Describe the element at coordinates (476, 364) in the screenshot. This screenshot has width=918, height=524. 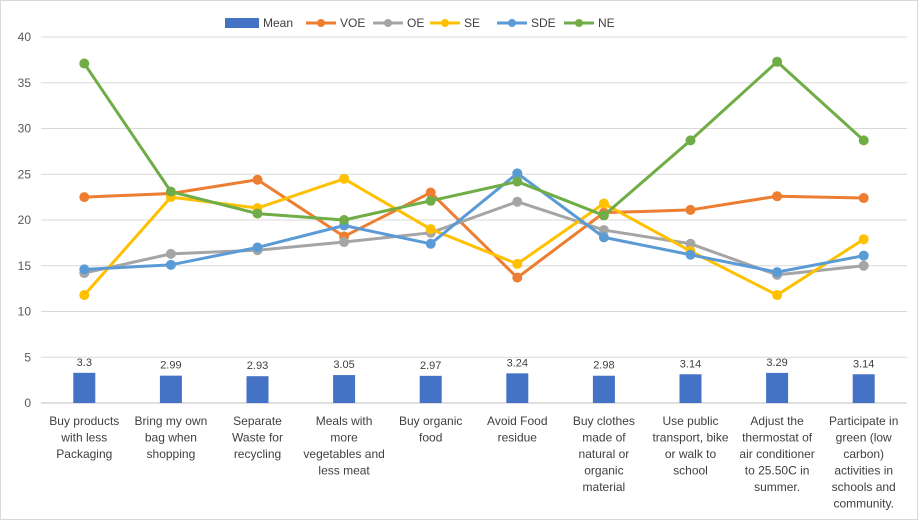
I see `mean-data-labels: 3.3 2.99 2.93 3.05 2.97 3.24 2.98 3.14 3.29 3.14` at that location.